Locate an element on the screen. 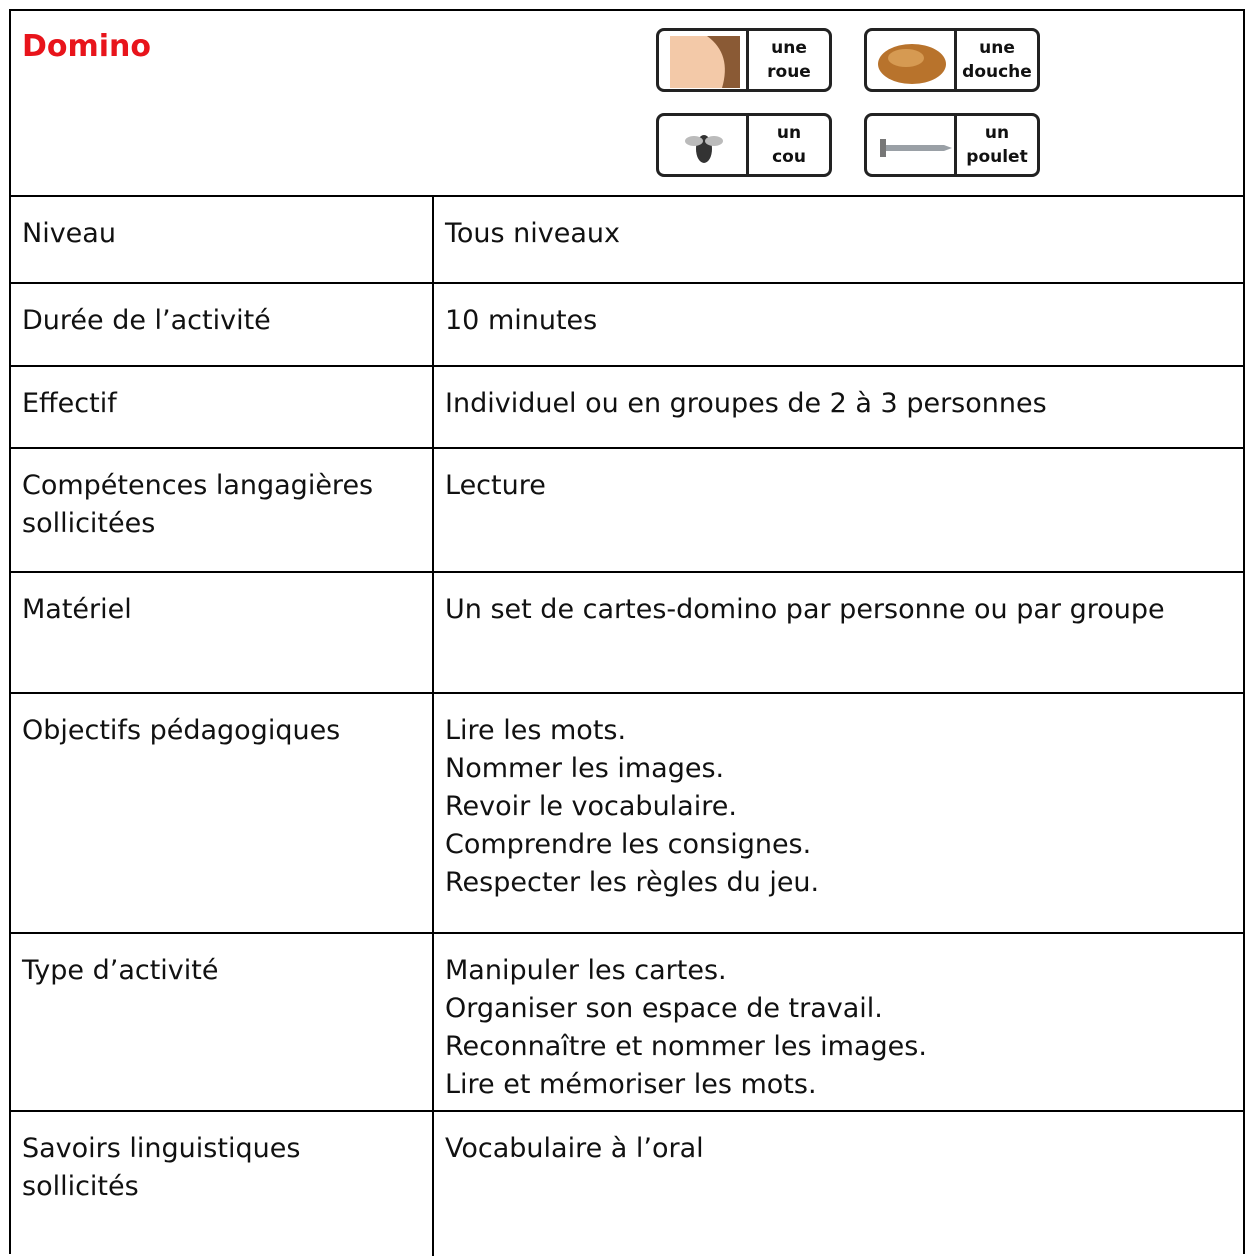 The height and width of the screenshot is (1256, 1249). domino-card: un cou is located at coordinates (744, 145).